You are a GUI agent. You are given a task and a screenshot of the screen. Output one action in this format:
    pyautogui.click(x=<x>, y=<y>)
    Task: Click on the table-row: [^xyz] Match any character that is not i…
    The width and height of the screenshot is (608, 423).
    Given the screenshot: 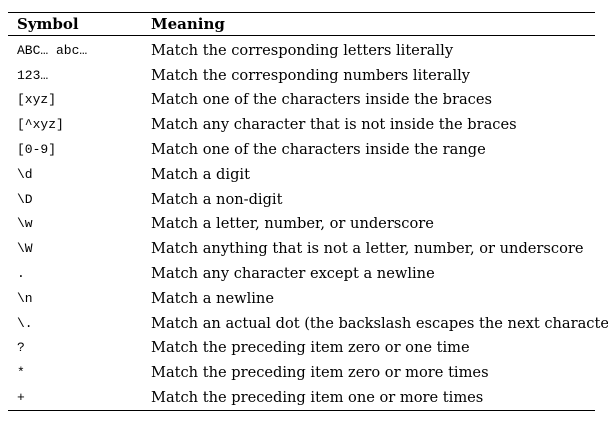 What is the action you would take?
    pyautogui.click(x=301, y=124)
    